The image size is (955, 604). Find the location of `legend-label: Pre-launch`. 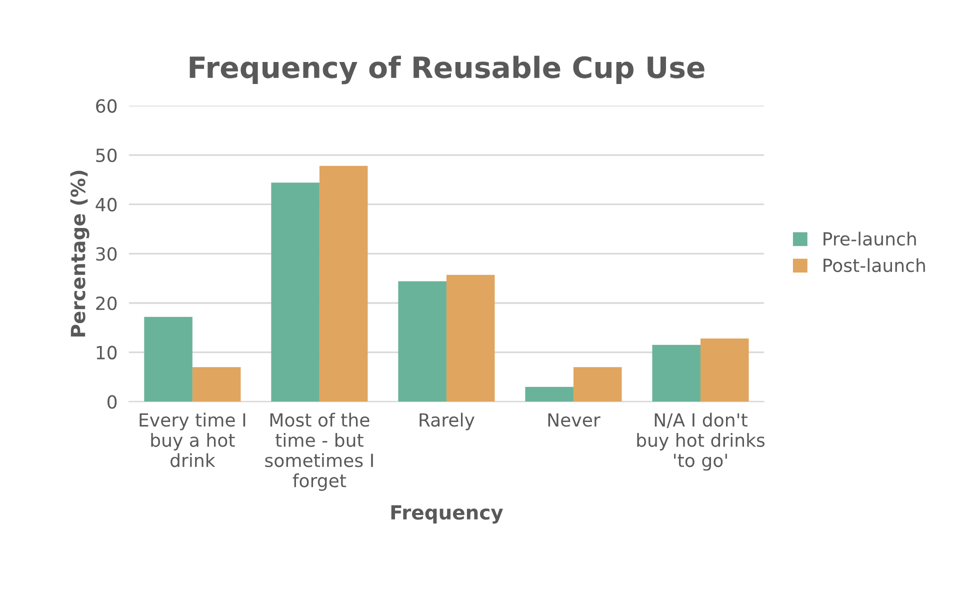

legend-label: Pre-launch is located at coordinates (870, 239).